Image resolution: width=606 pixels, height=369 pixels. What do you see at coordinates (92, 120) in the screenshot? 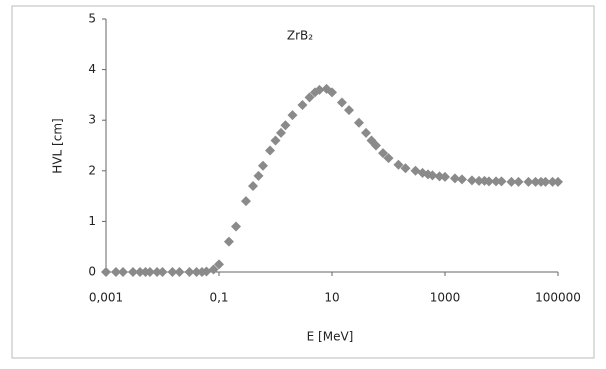
I see `y-tick-label: 3` at bounding box center [92, 120].